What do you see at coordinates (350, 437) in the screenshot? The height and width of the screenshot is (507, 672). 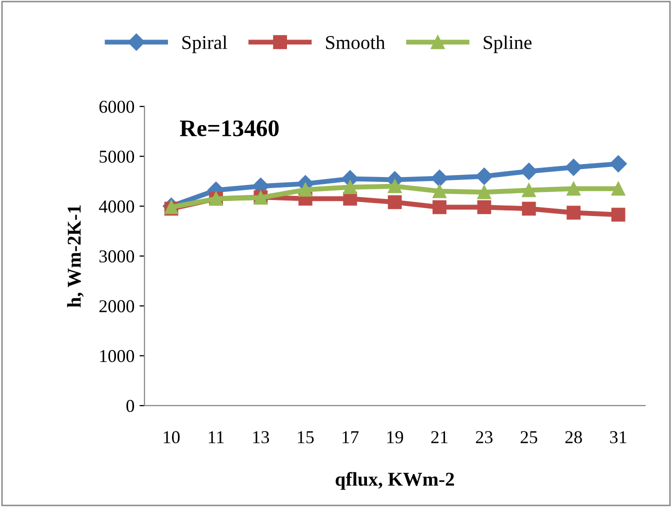 I see `x-tick-label: 17` at bounding box center [350, 437].